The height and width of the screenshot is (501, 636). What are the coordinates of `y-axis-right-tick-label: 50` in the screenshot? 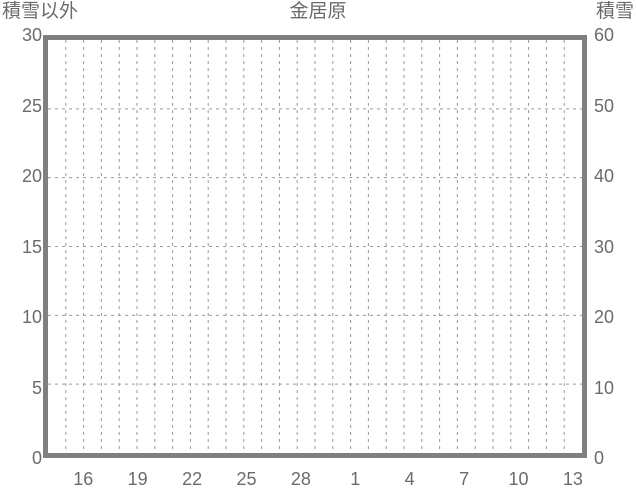 It's located at (604, 105).